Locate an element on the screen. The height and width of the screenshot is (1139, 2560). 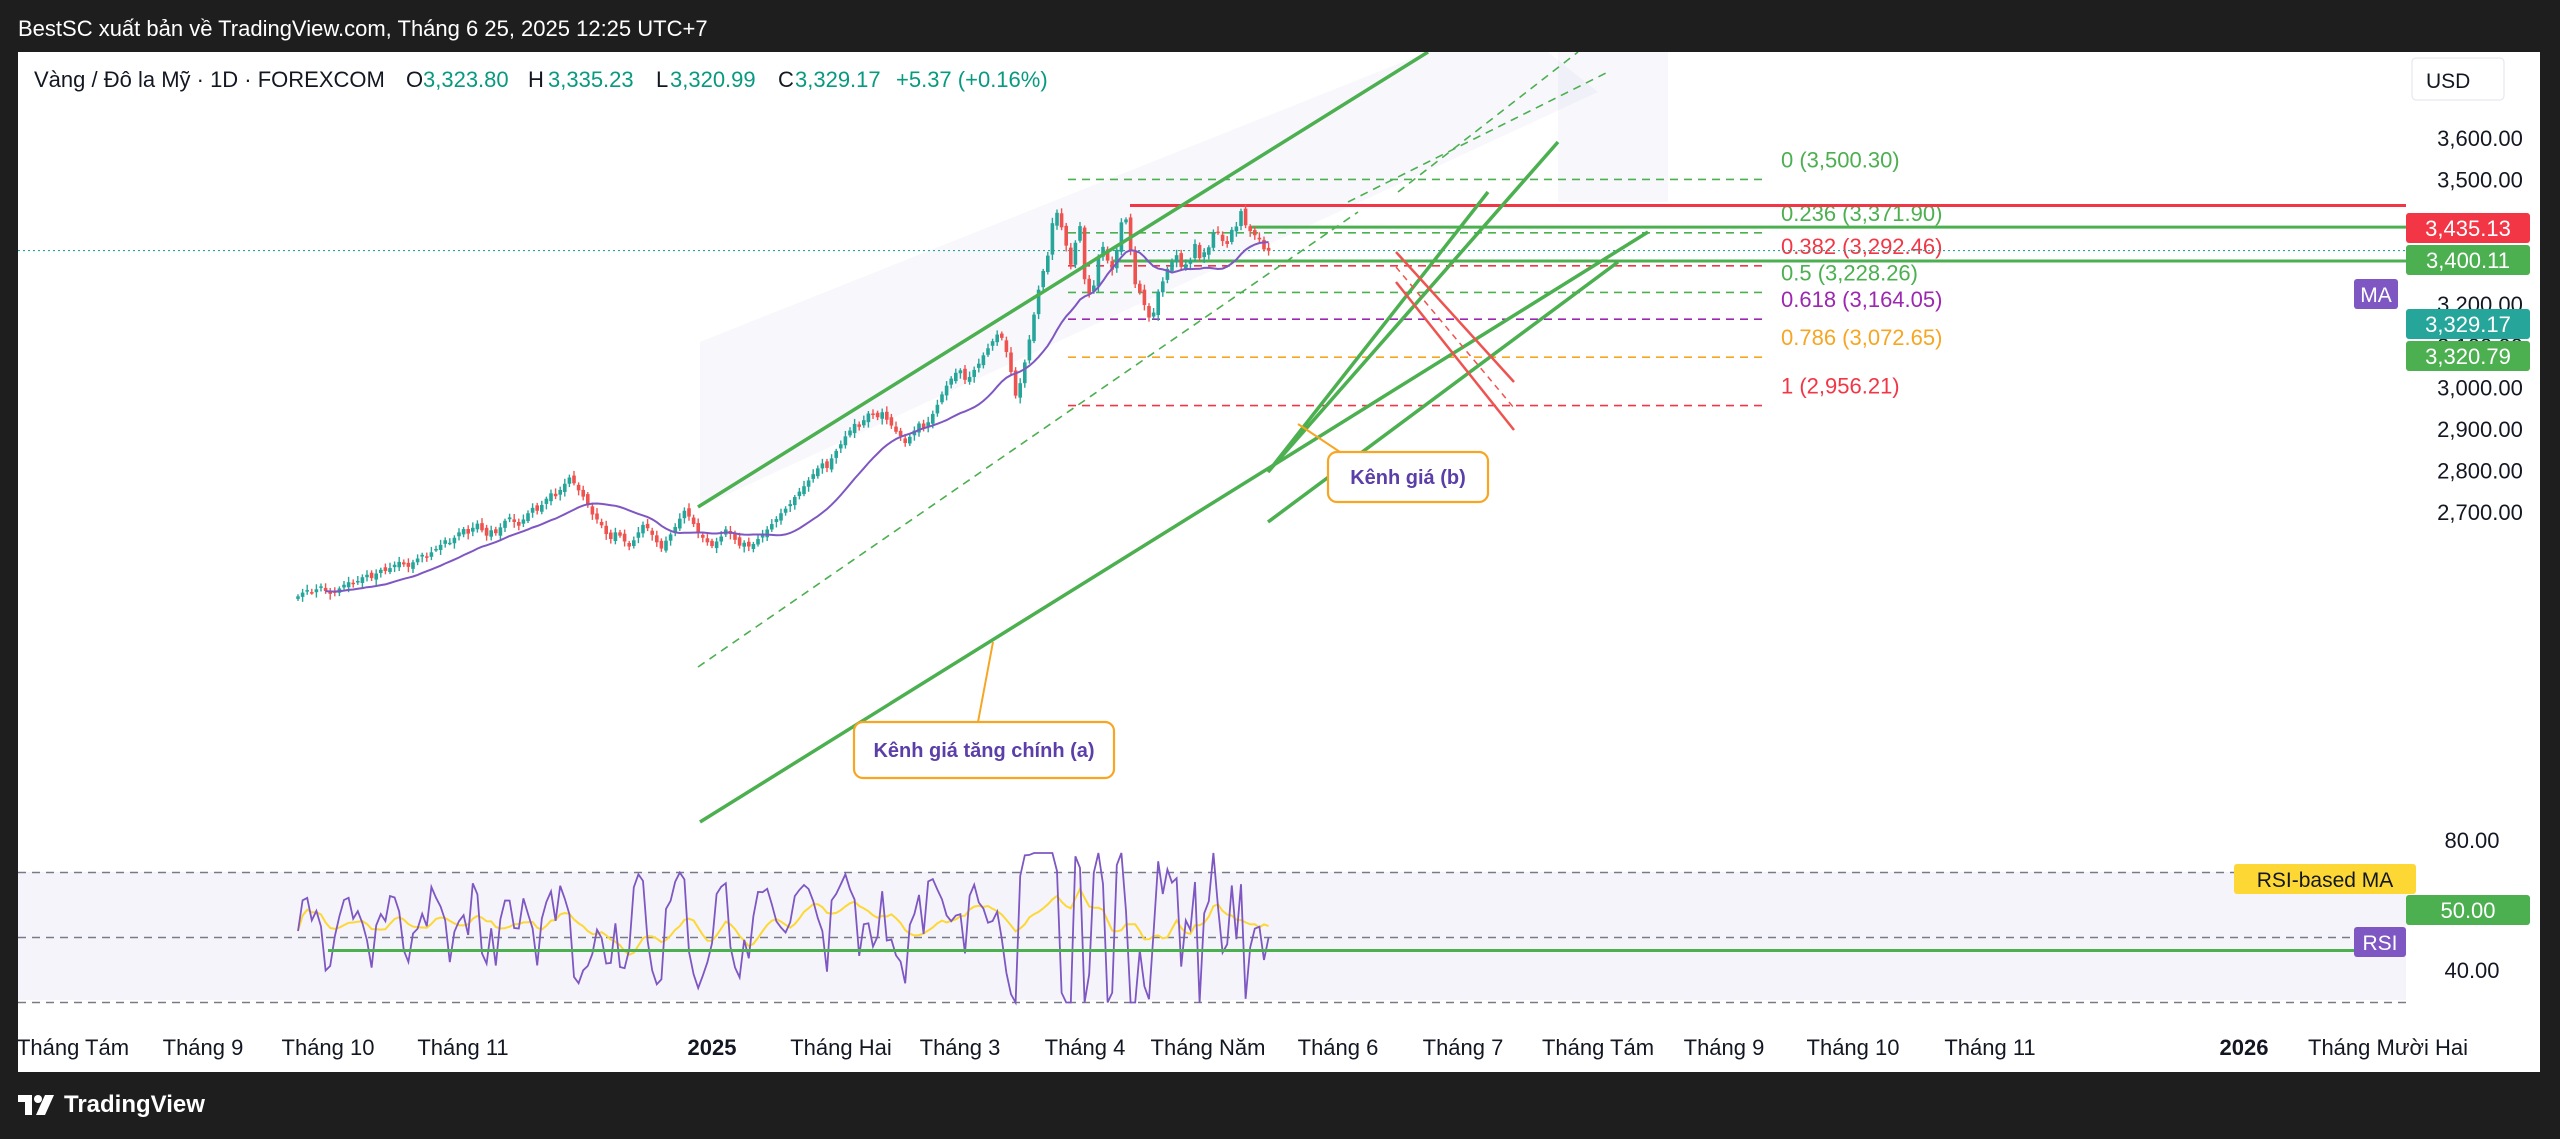
pullback-lower is located at coordinates (1455, 356).